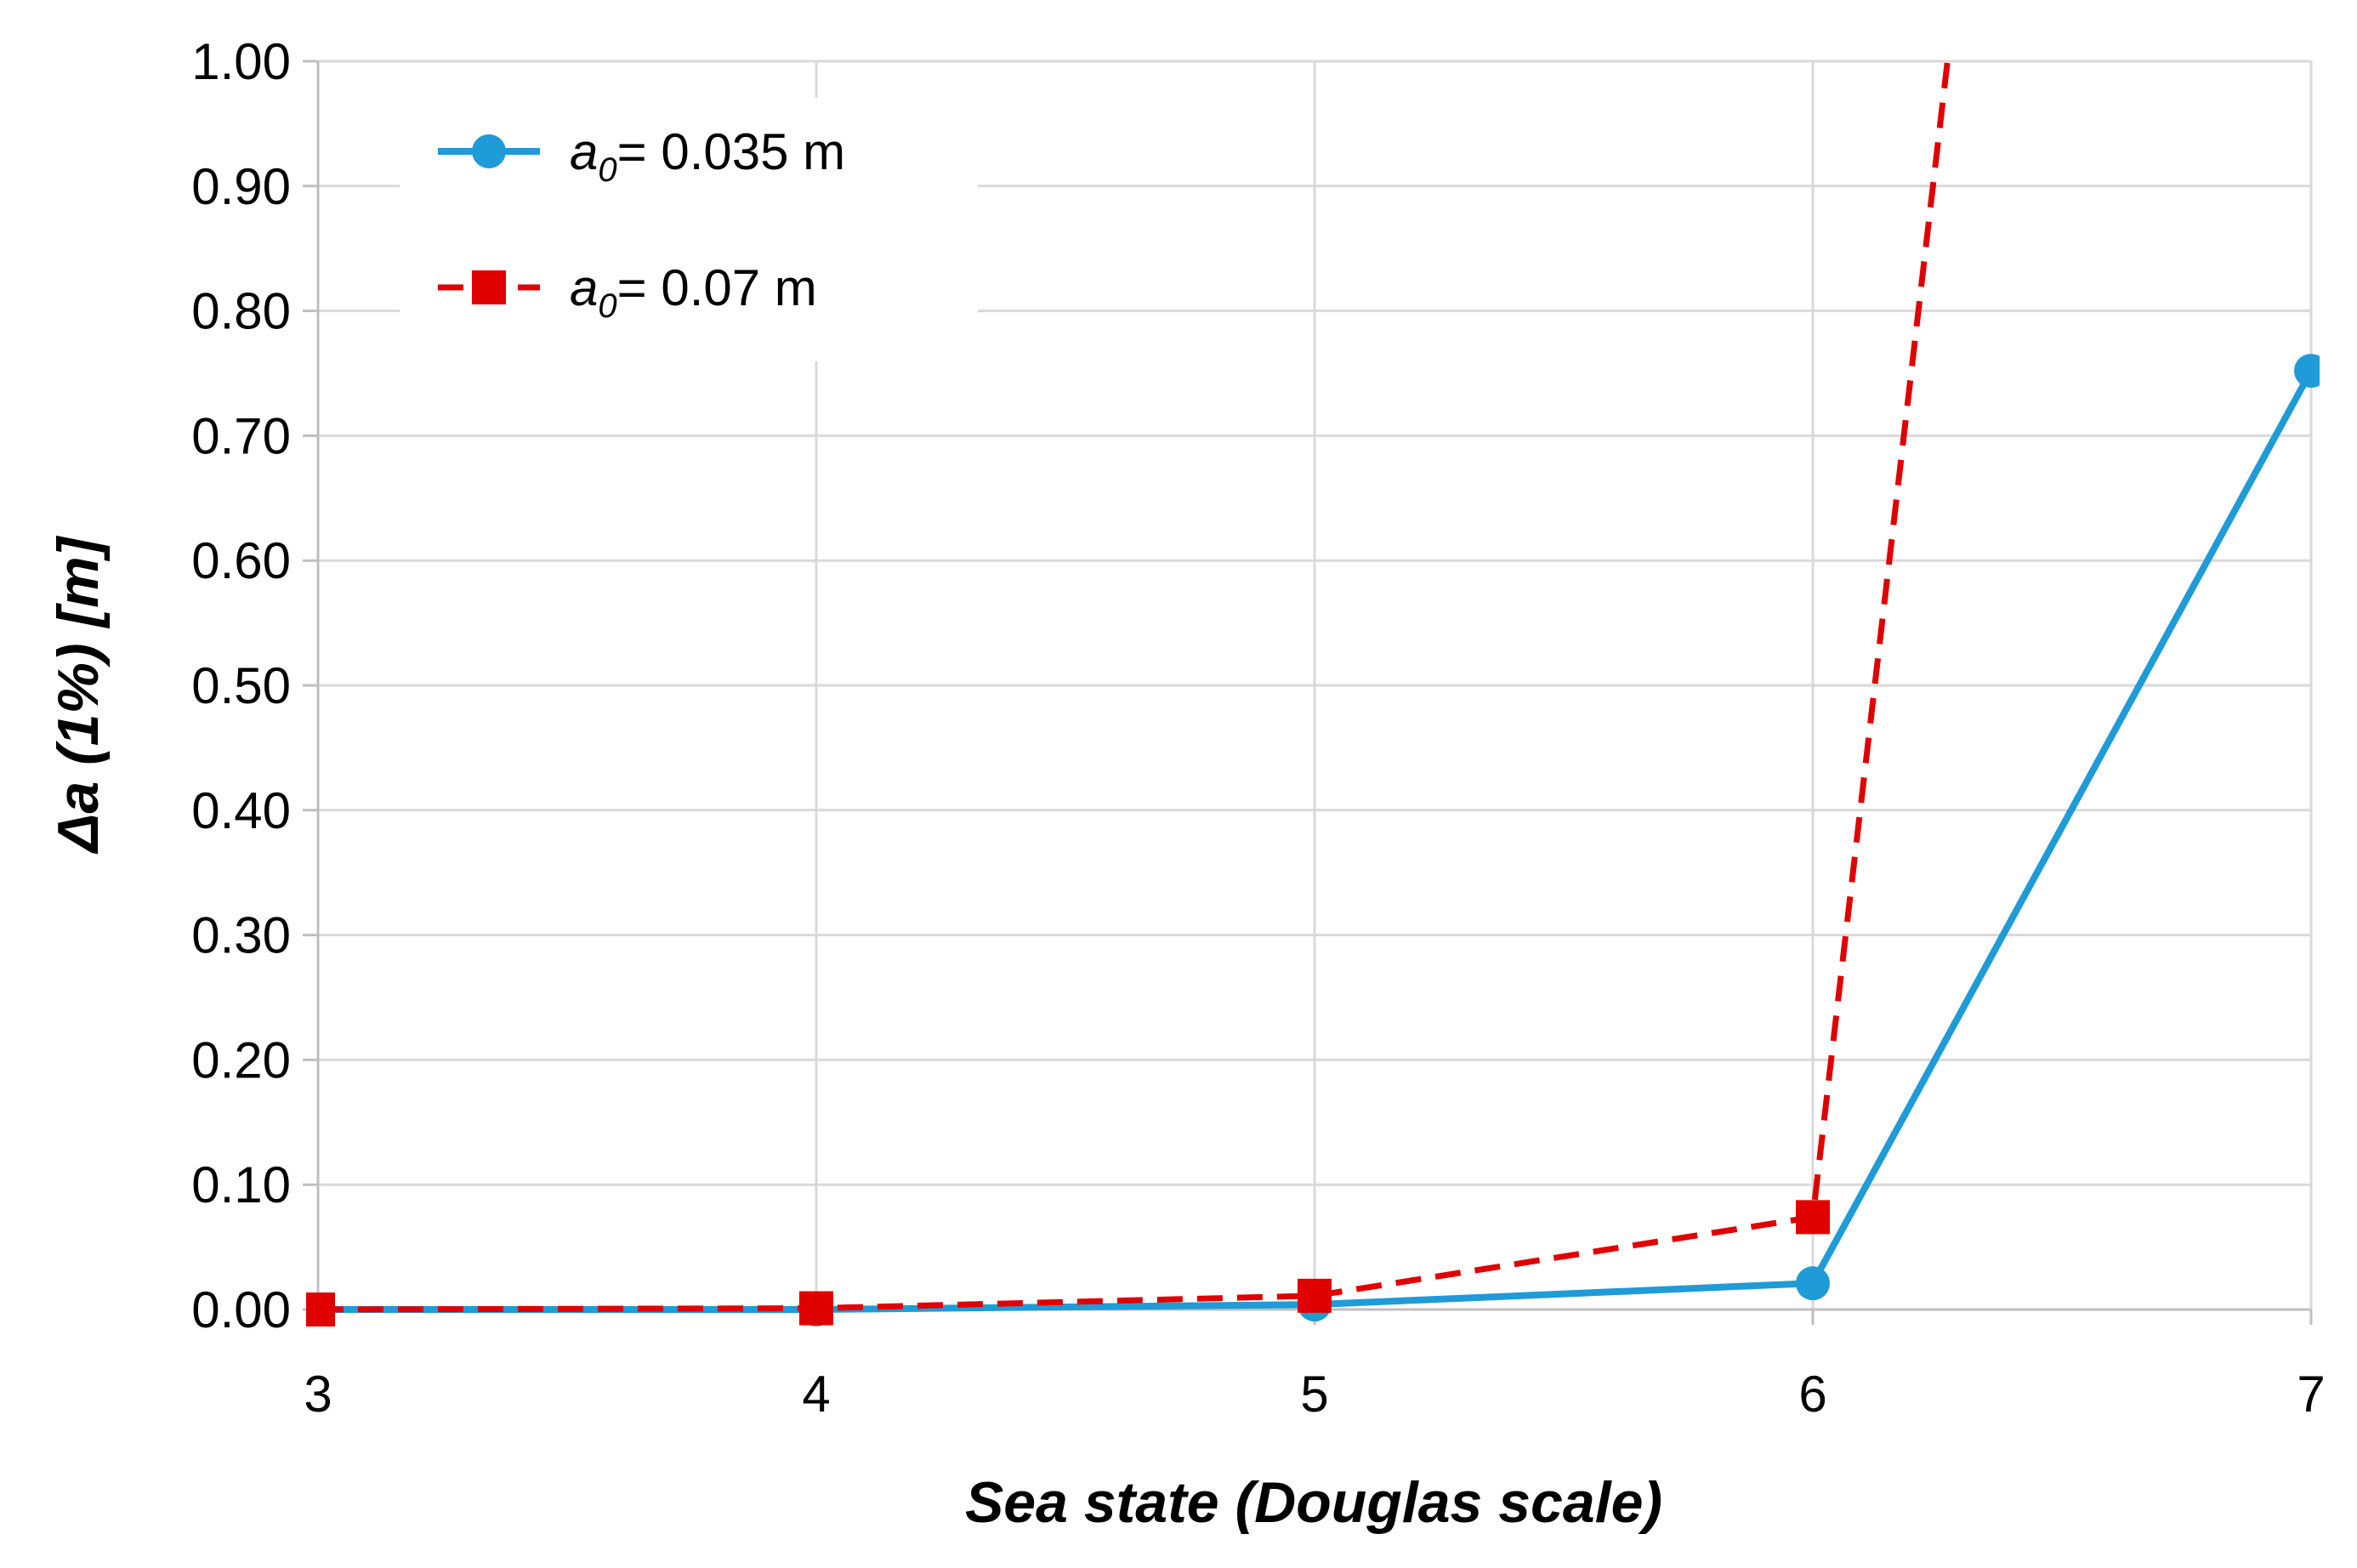 Image resolution: width=2357 pixels, height=1568 pixels. What do you see at coordinates (2311, 1394) in the screenshot?
I see `x-tick-label: 7` at bounding box center [2311, 1394].